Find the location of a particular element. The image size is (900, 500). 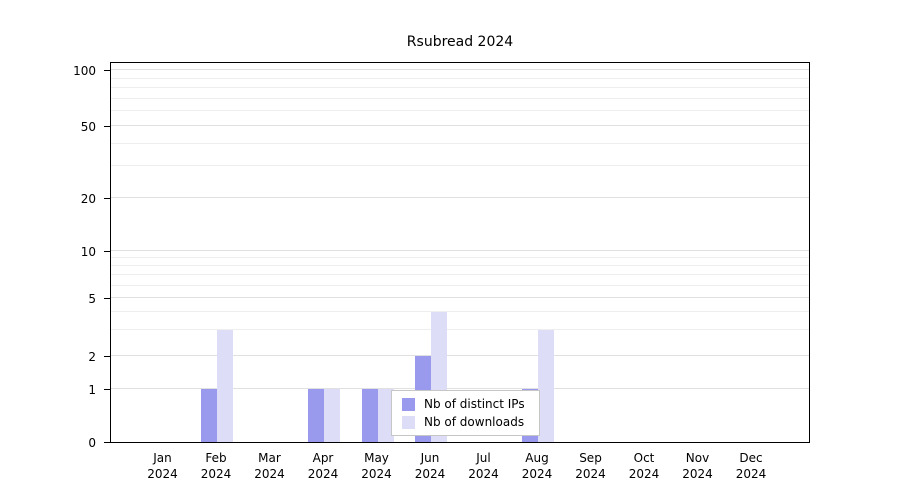

x-tick-label: Jun 2024 is located at coordinates (430, 466).